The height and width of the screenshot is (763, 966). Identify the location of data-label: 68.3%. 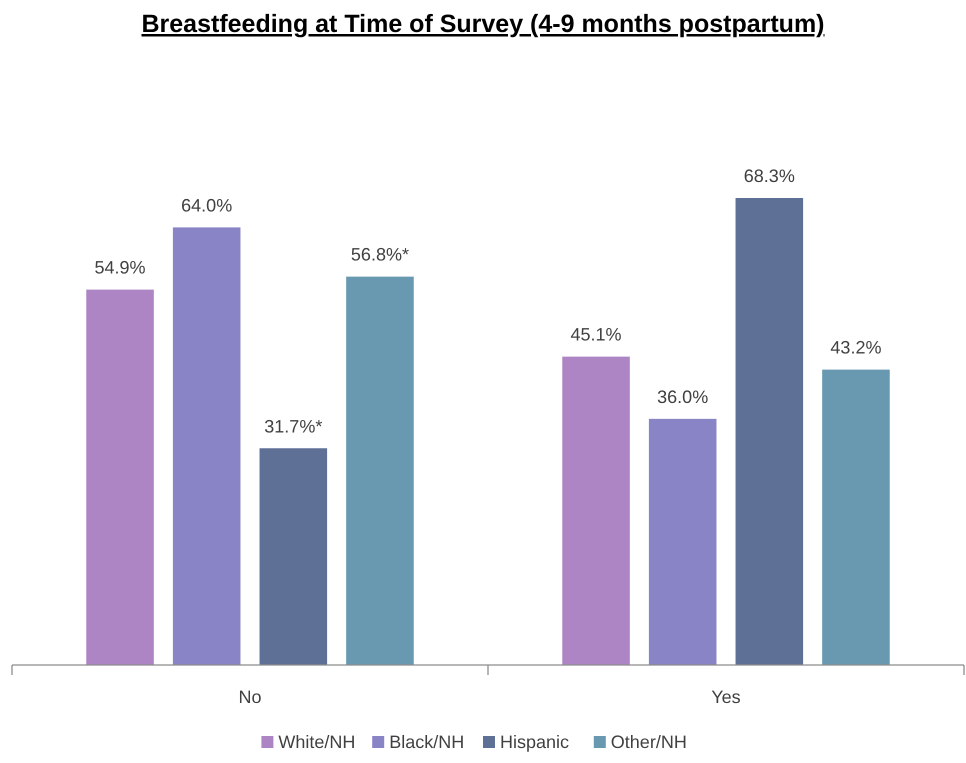
(769, 176).